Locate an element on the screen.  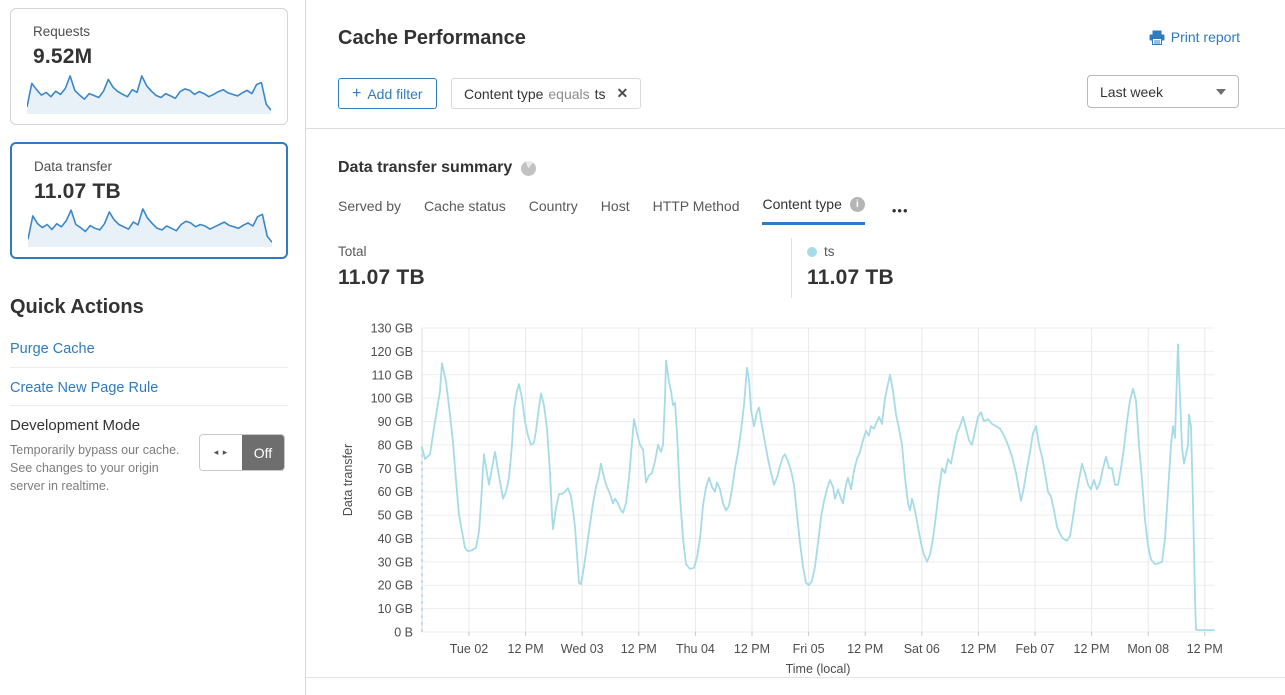
plus-icon: + is located at coordinates (357, 93).